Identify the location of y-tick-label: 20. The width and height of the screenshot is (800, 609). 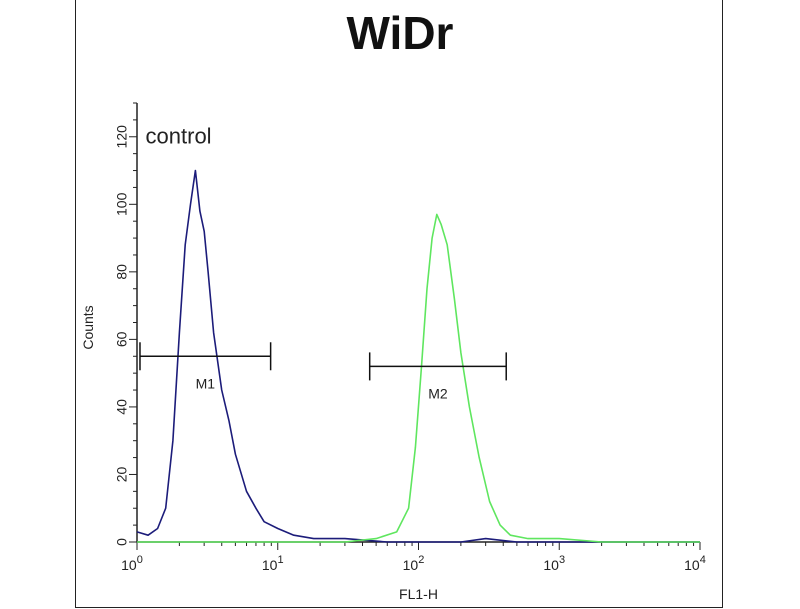
(122, 474).